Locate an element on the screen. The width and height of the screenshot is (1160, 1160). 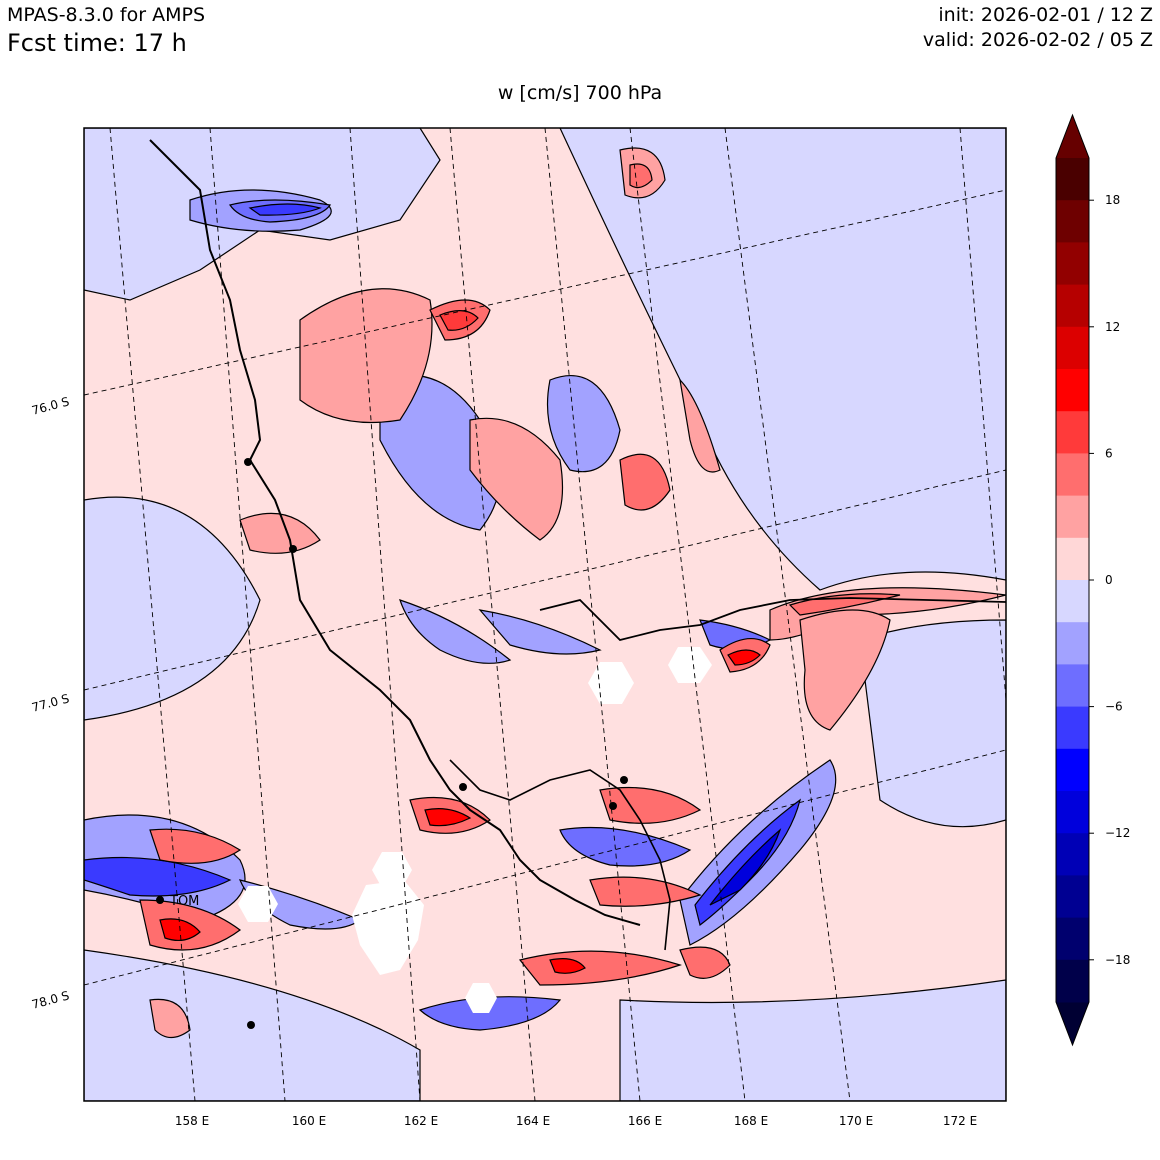
valid-time: valid: 2026-02-02 / 05 Z is located at coordinates (1037, 40).